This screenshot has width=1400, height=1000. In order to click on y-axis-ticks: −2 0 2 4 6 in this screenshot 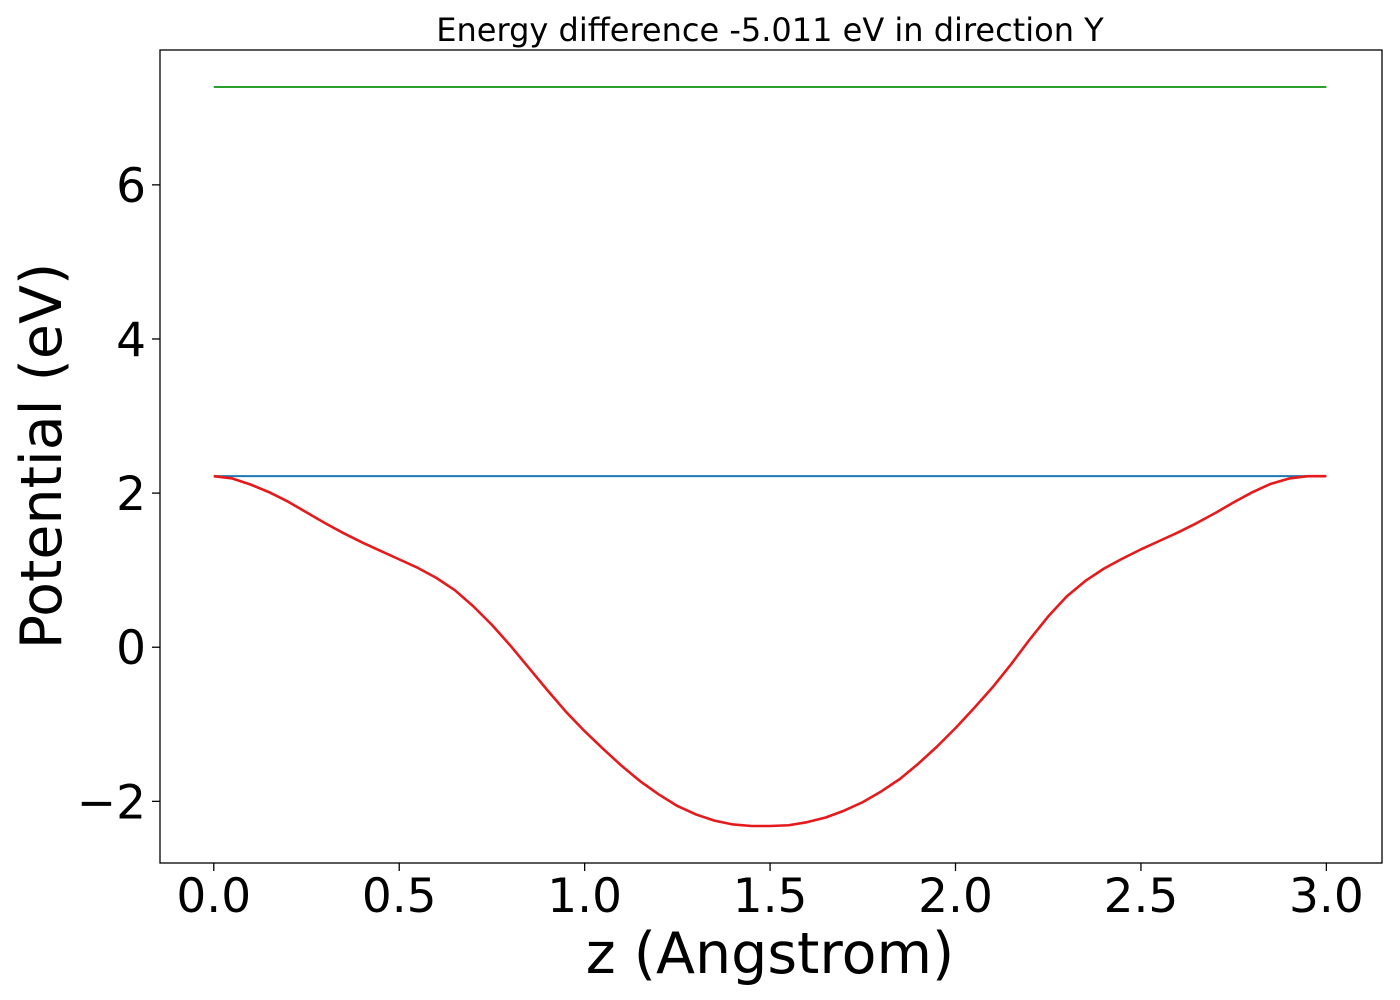, I will do `click(118, 494)`.